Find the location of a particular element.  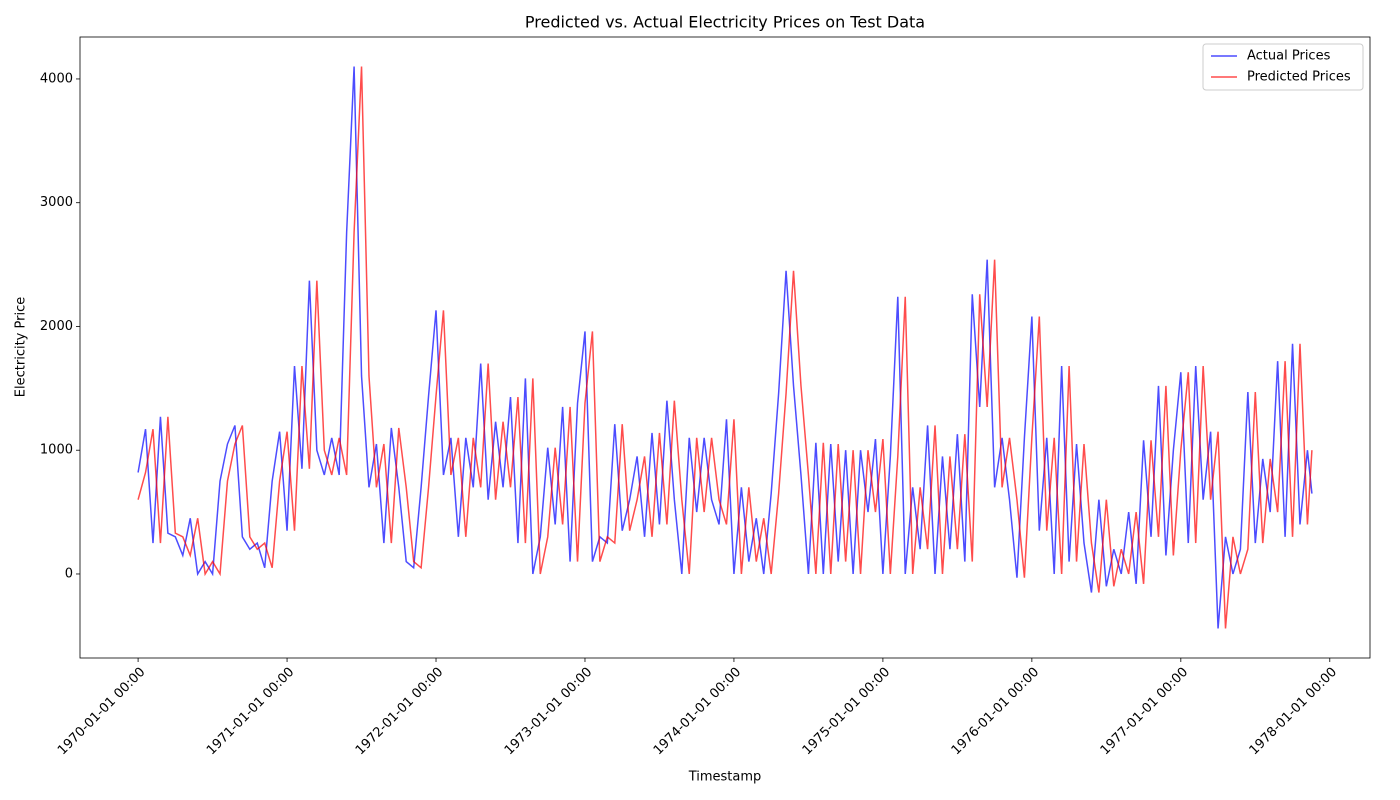

legend-label: Predicted Prices is located at coordinates (1299, 77).